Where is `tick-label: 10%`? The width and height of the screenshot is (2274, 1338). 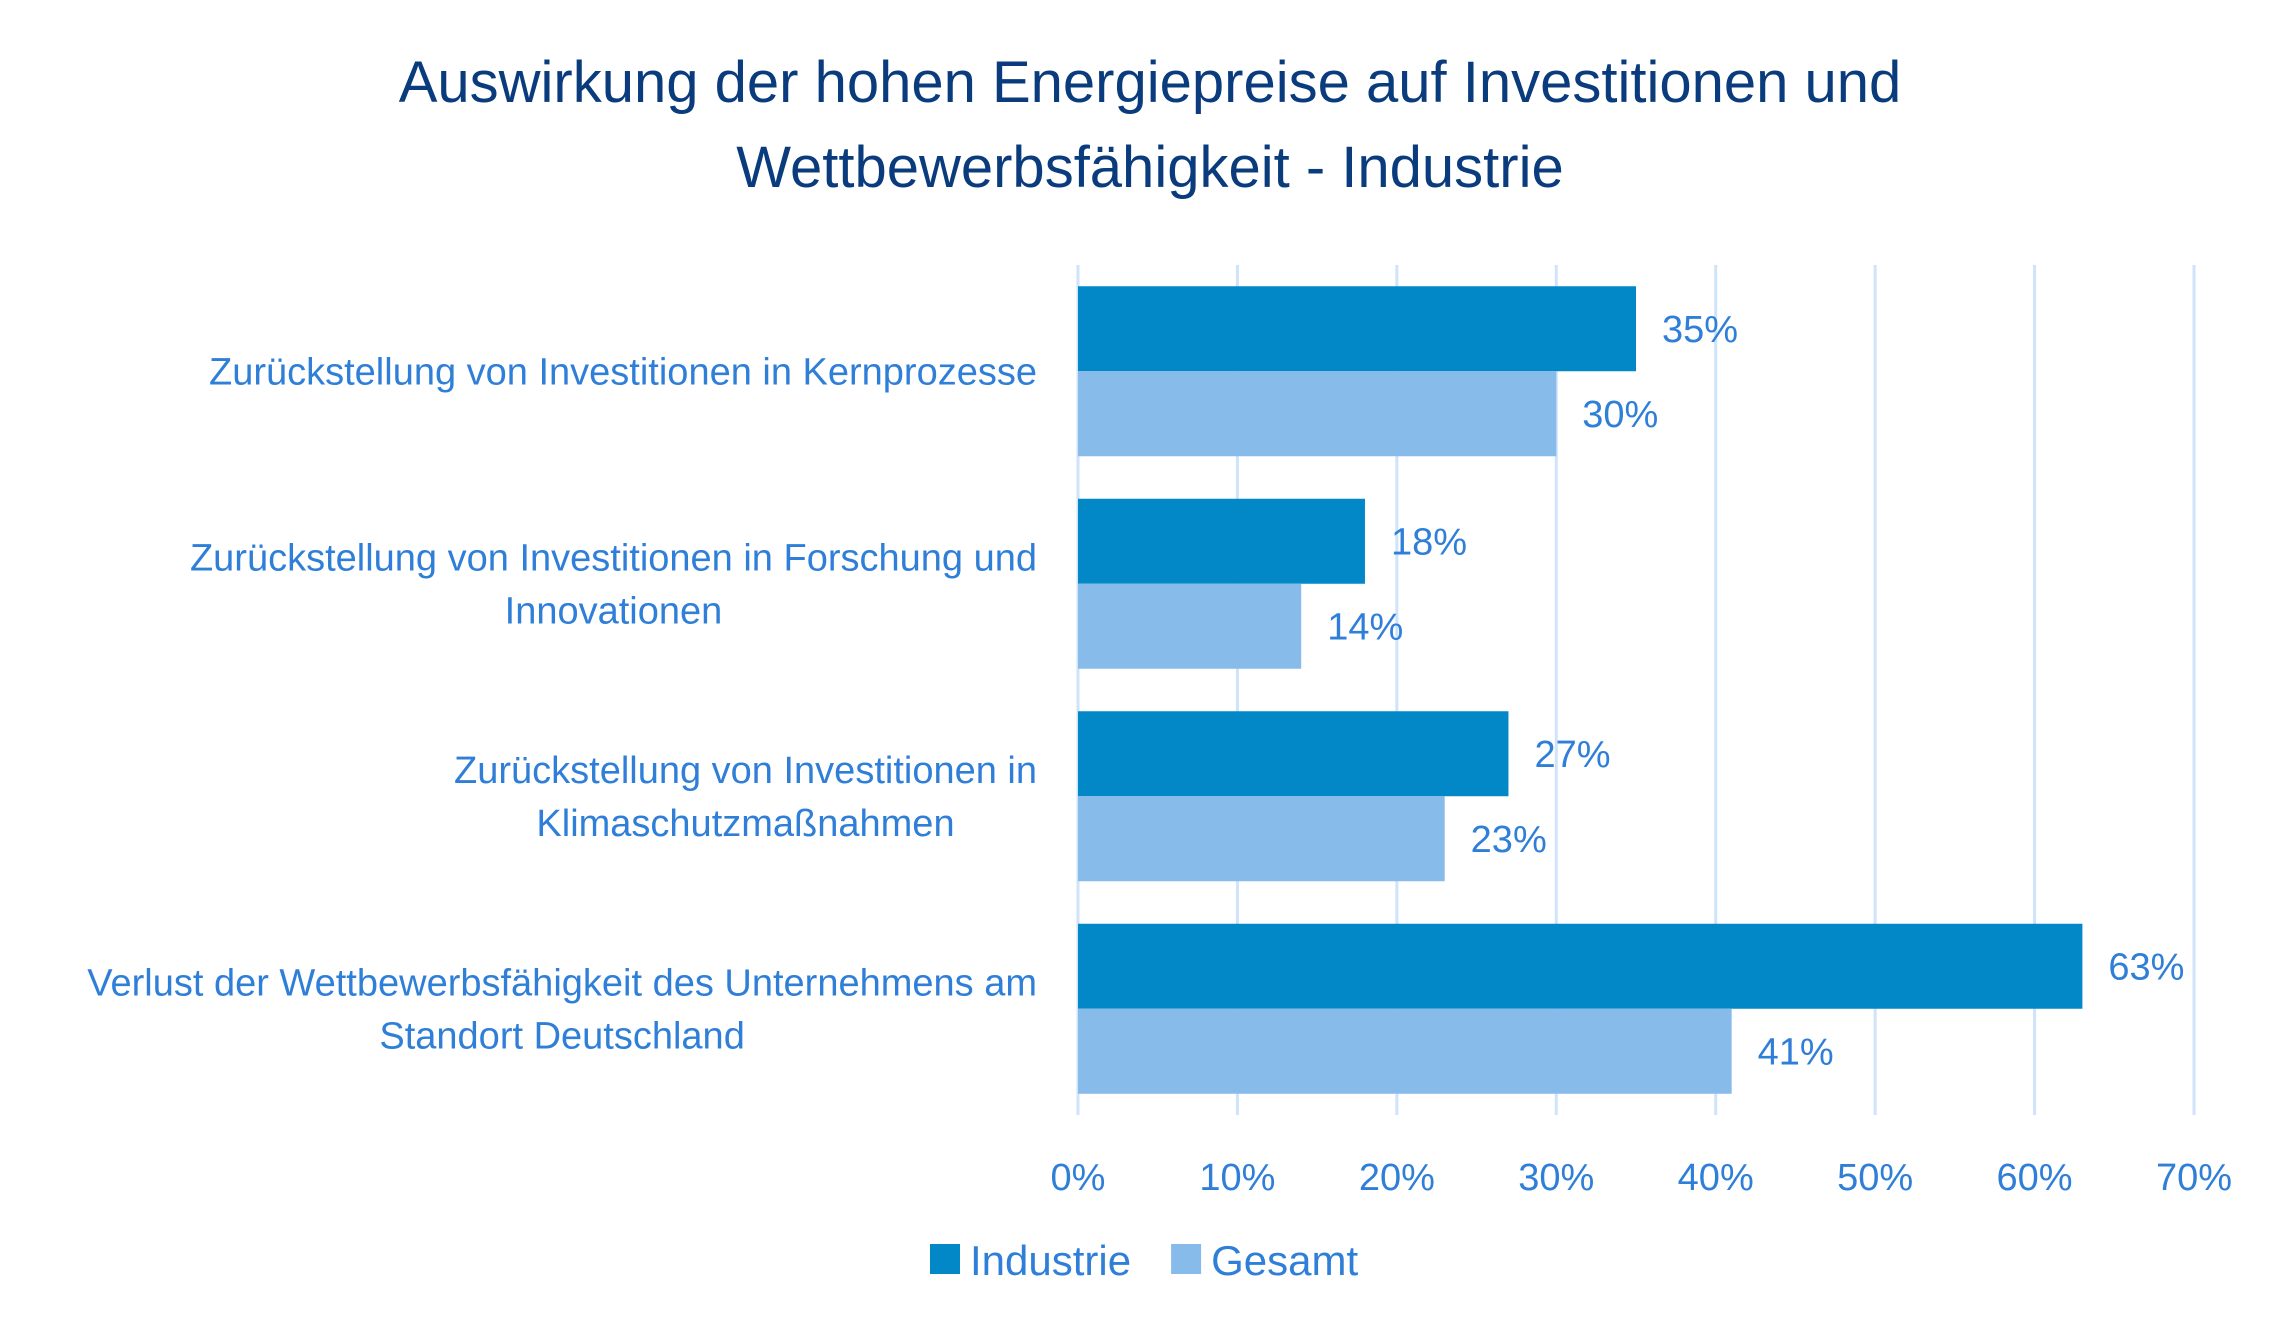
tick-label: 10% is located at coordinates (1237, 1178).